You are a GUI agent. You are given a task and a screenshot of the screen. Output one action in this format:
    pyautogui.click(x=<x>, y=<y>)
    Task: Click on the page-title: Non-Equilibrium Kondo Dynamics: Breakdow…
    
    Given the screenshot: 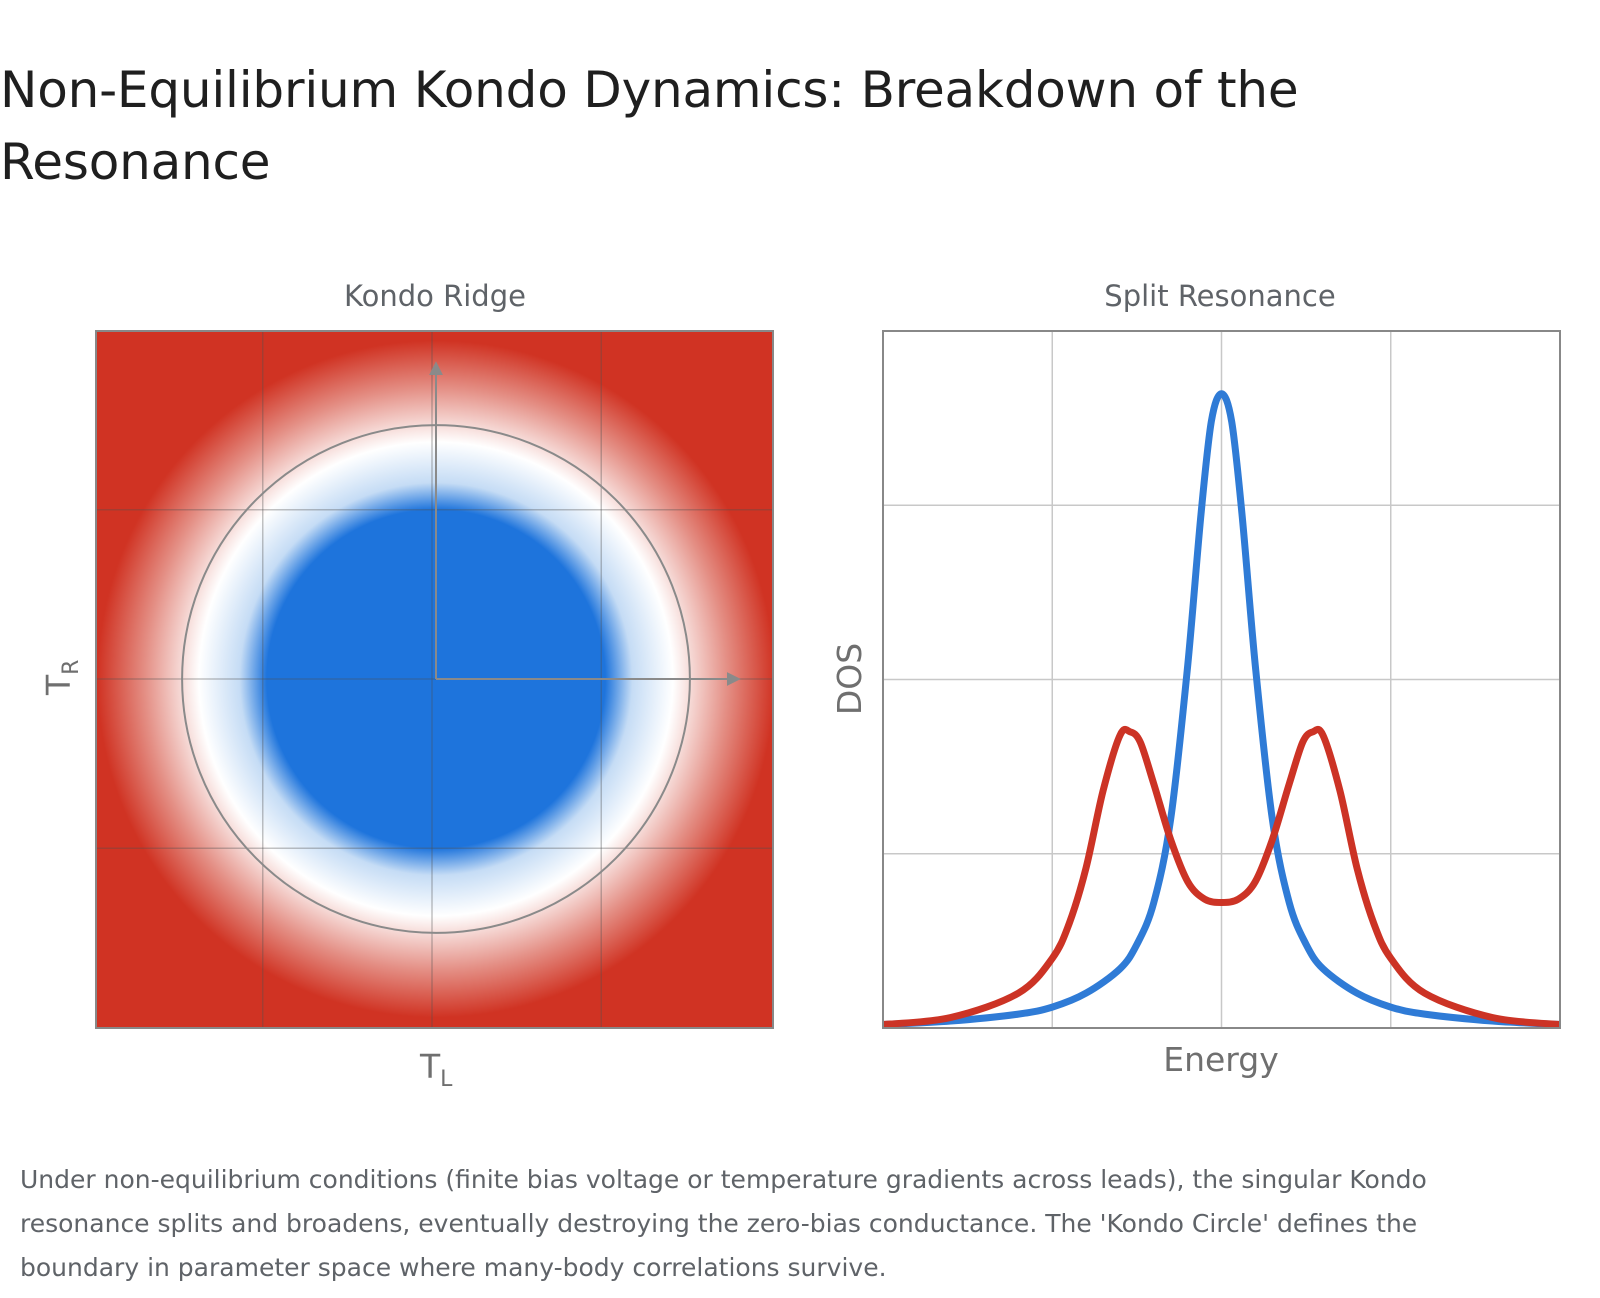 What is the action you would take?
    pyautogui.click(x=649, y=126)
    